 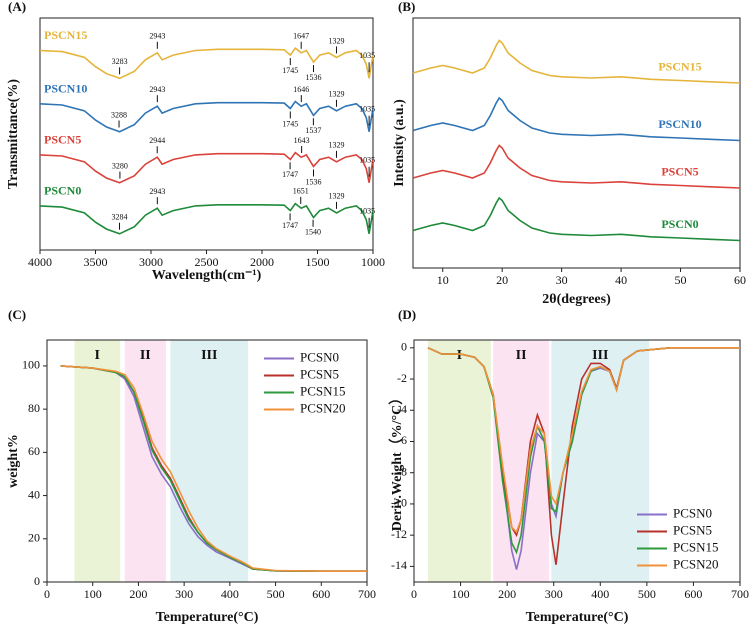 I want to click on legend-label: PCSN0, so click(x=692, y=512).